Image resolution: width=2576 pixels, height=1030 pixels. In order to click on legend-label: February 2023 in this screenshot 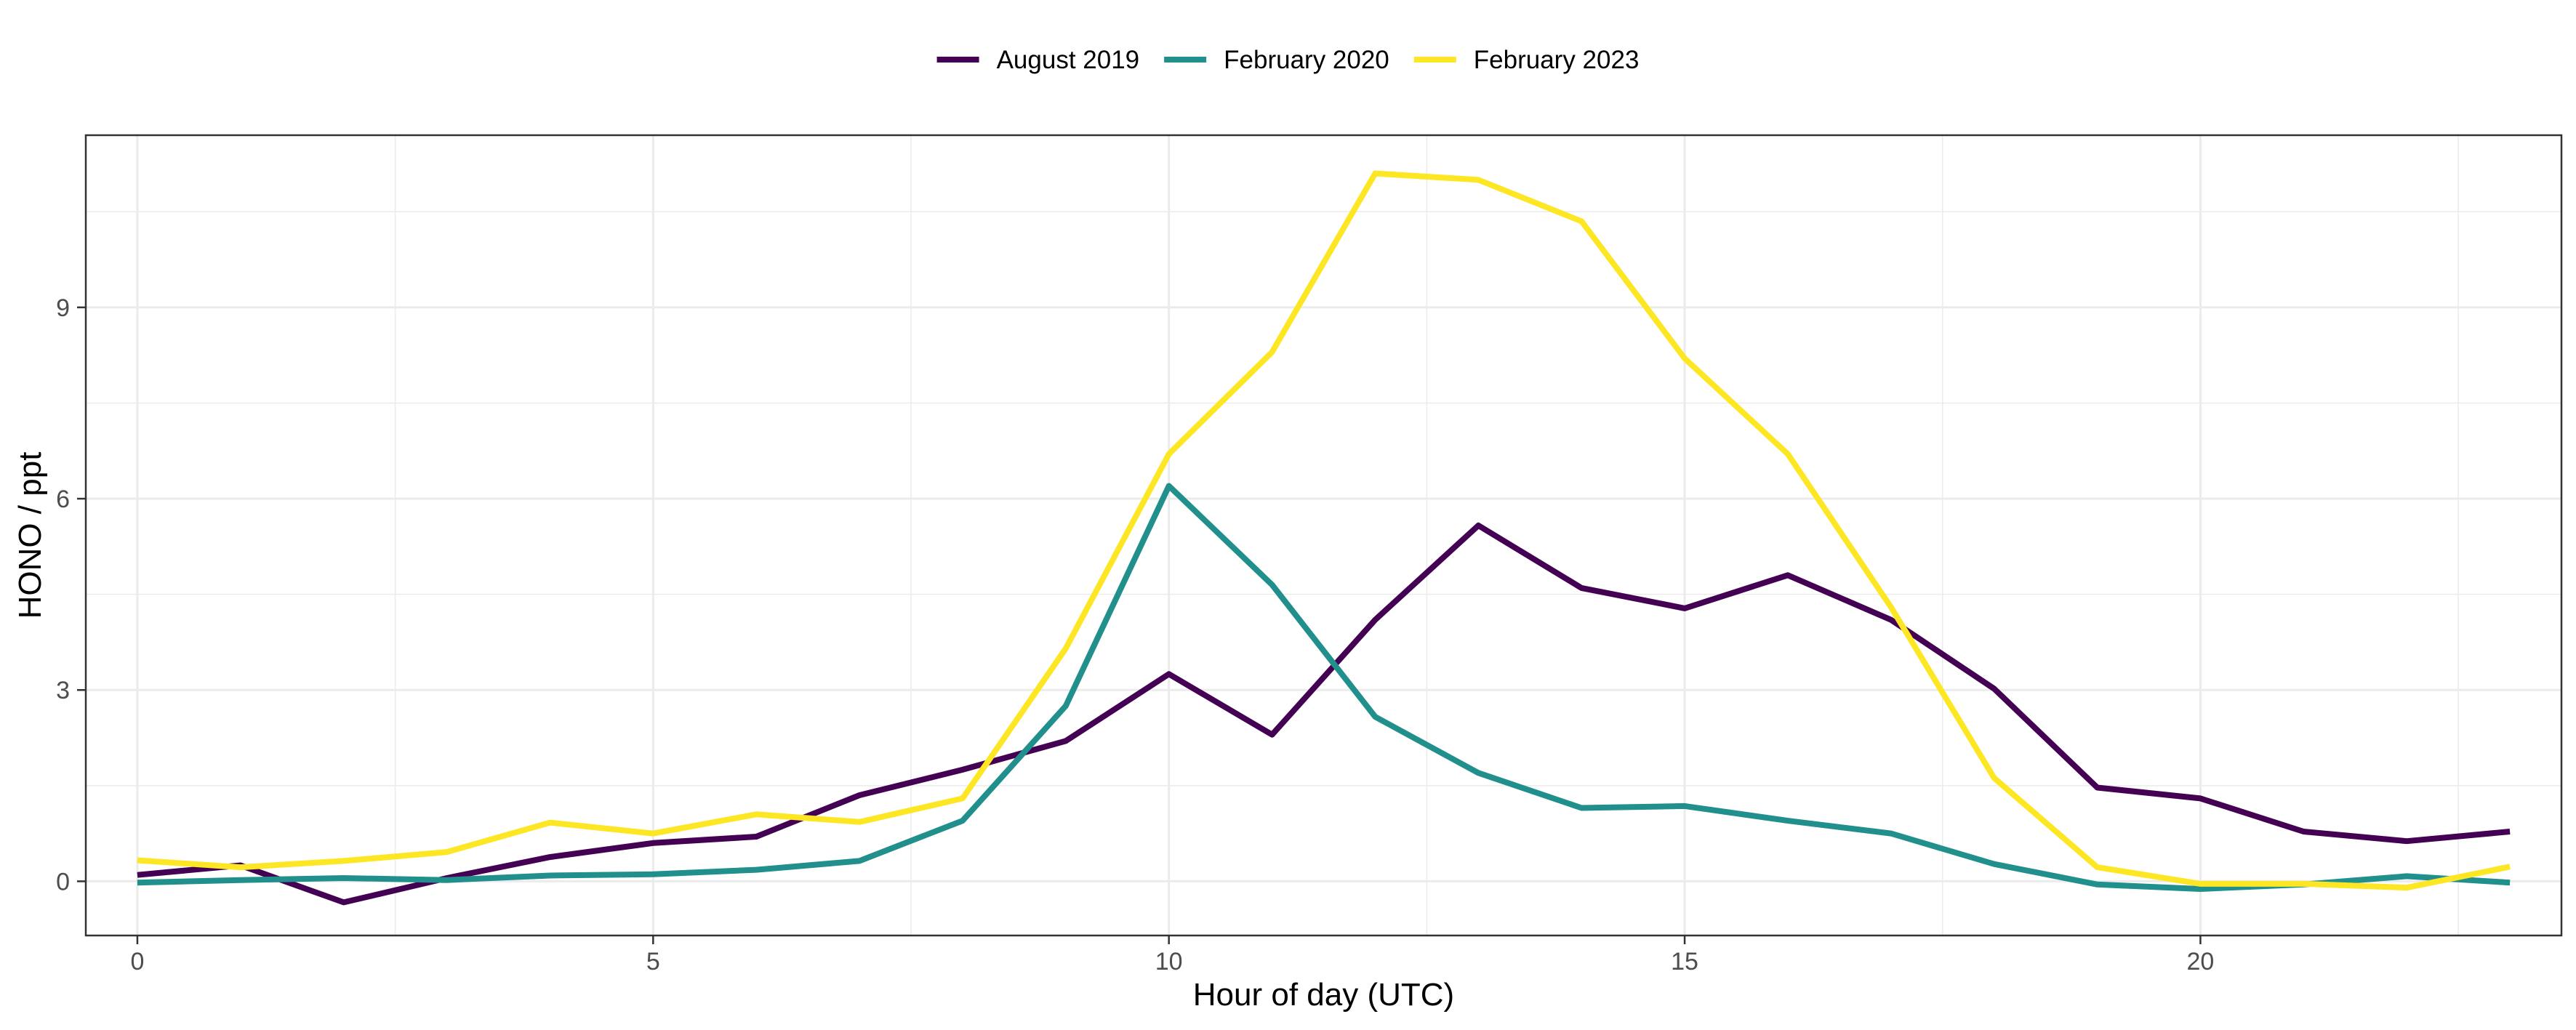, I will do `click(1557, 60)`.